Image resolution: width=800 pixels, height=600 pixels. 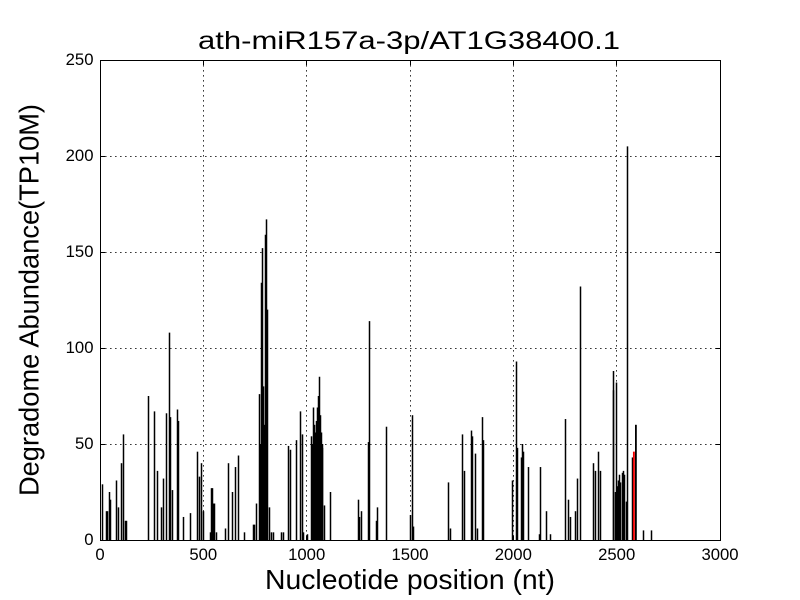 What do you see at coordinates (80, 251) in the screenshot?
I see `svg-text: 150` at bounding box center [80, 251].